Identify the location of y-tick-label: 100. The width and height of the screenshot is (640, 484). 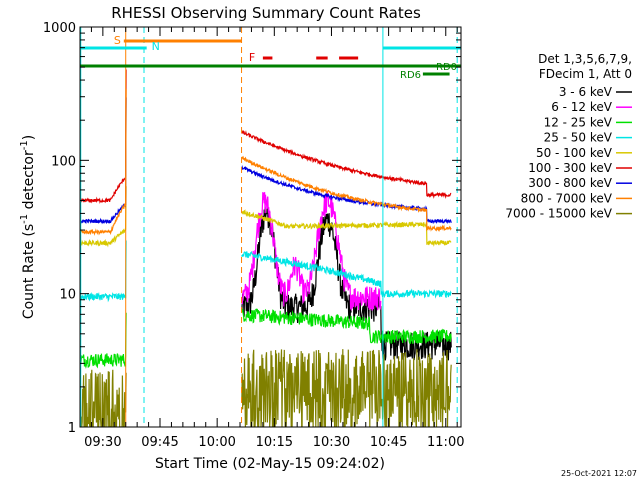
(63, 161).